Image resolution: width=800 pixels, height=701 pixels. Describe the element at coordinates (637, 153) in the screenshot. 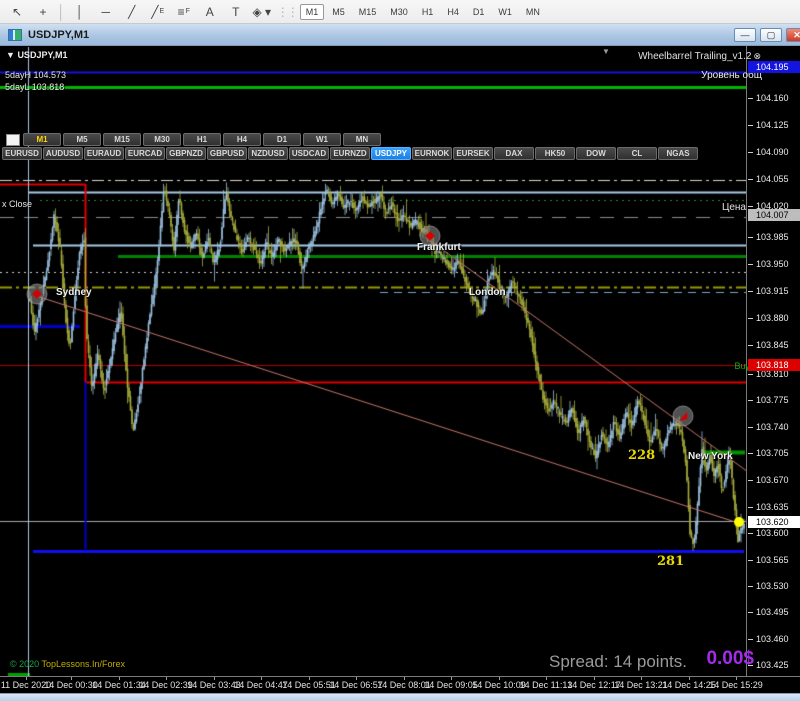

I see `symbol-button-cl: CL` at that location.